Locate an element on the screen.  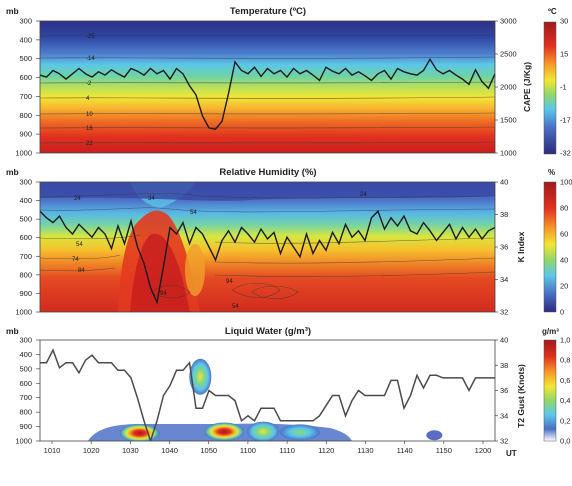
x-tick-label: 1110 is located at coordinates (287, 450).